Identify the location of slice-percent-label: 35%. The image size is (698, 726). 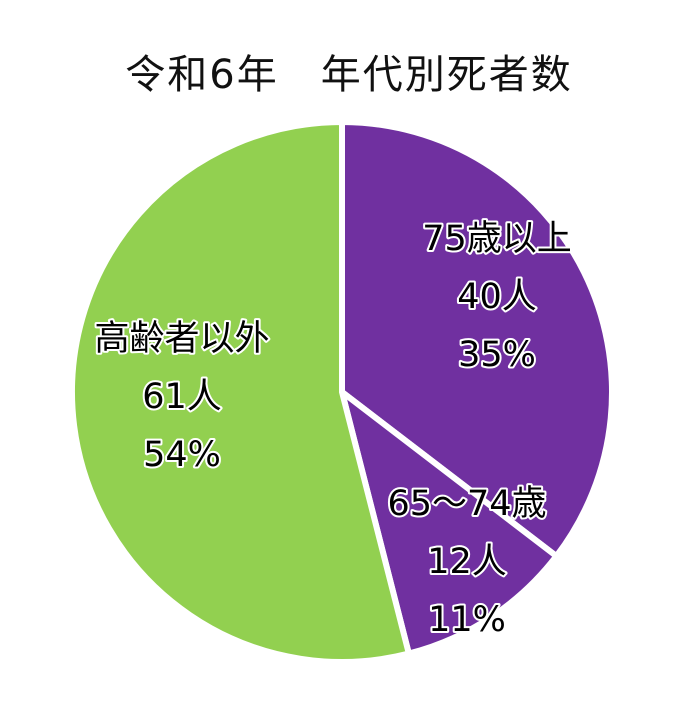
(497, 355).